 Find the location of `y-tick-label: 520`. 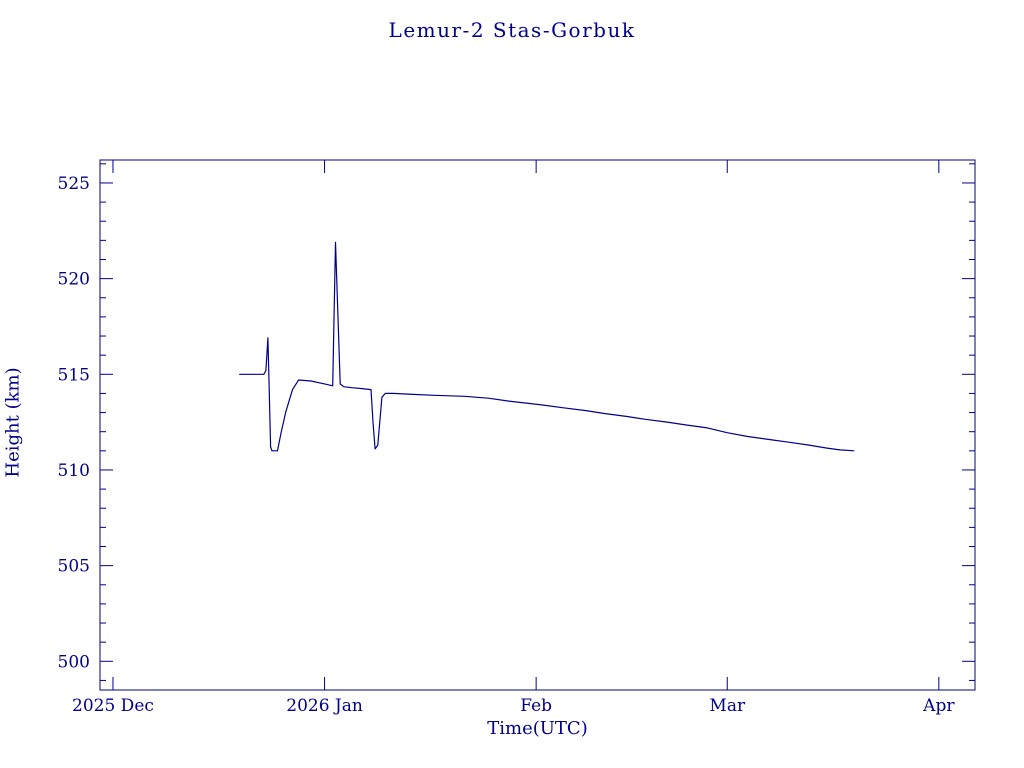

y-tick-label: 520 is located at coordinates (74, 280).